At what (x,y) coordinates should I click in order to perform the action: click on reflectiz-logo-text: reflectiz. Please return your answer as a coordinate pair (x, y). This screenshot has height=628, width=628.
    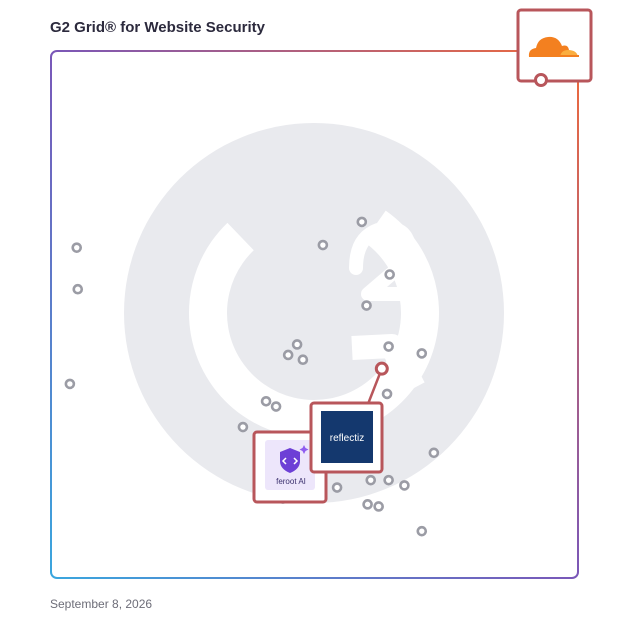
    Looking at the image, I should click on (347, 438).